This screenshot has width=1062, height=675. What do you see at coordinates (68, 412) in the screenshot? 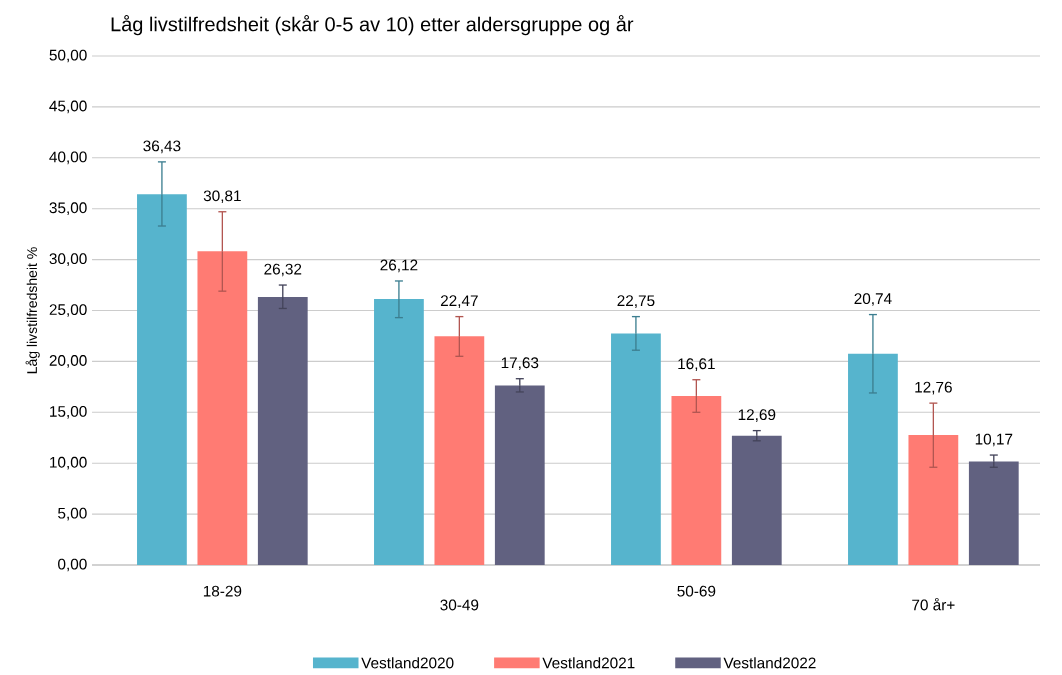
I see `y-tick-label: 15,00` at bounding box center [68, 412].